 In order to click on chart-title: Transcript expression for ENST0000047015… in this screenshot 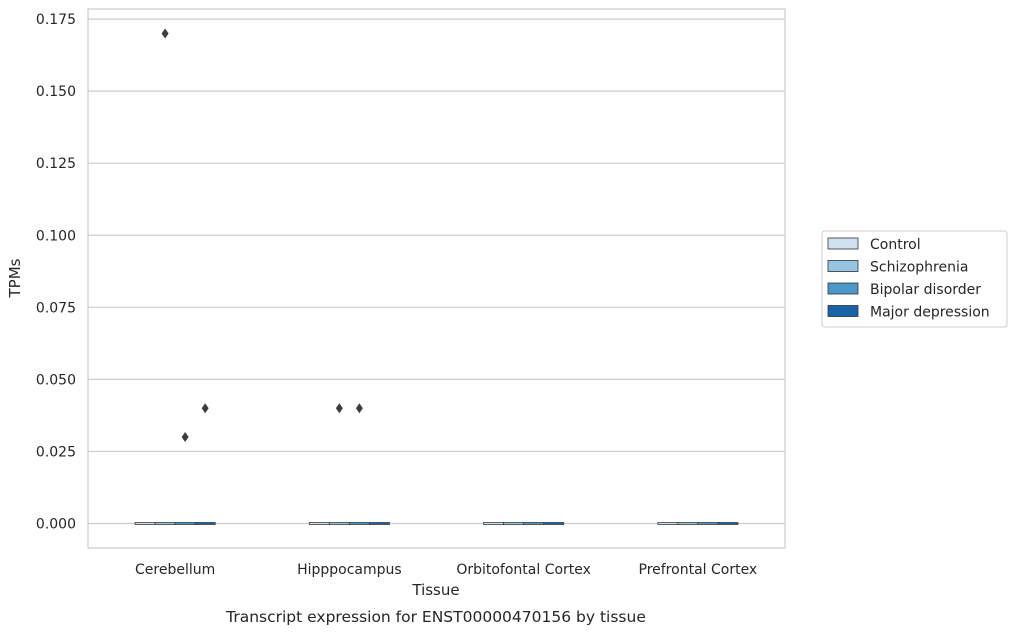, I will do `click(435, 617)`.